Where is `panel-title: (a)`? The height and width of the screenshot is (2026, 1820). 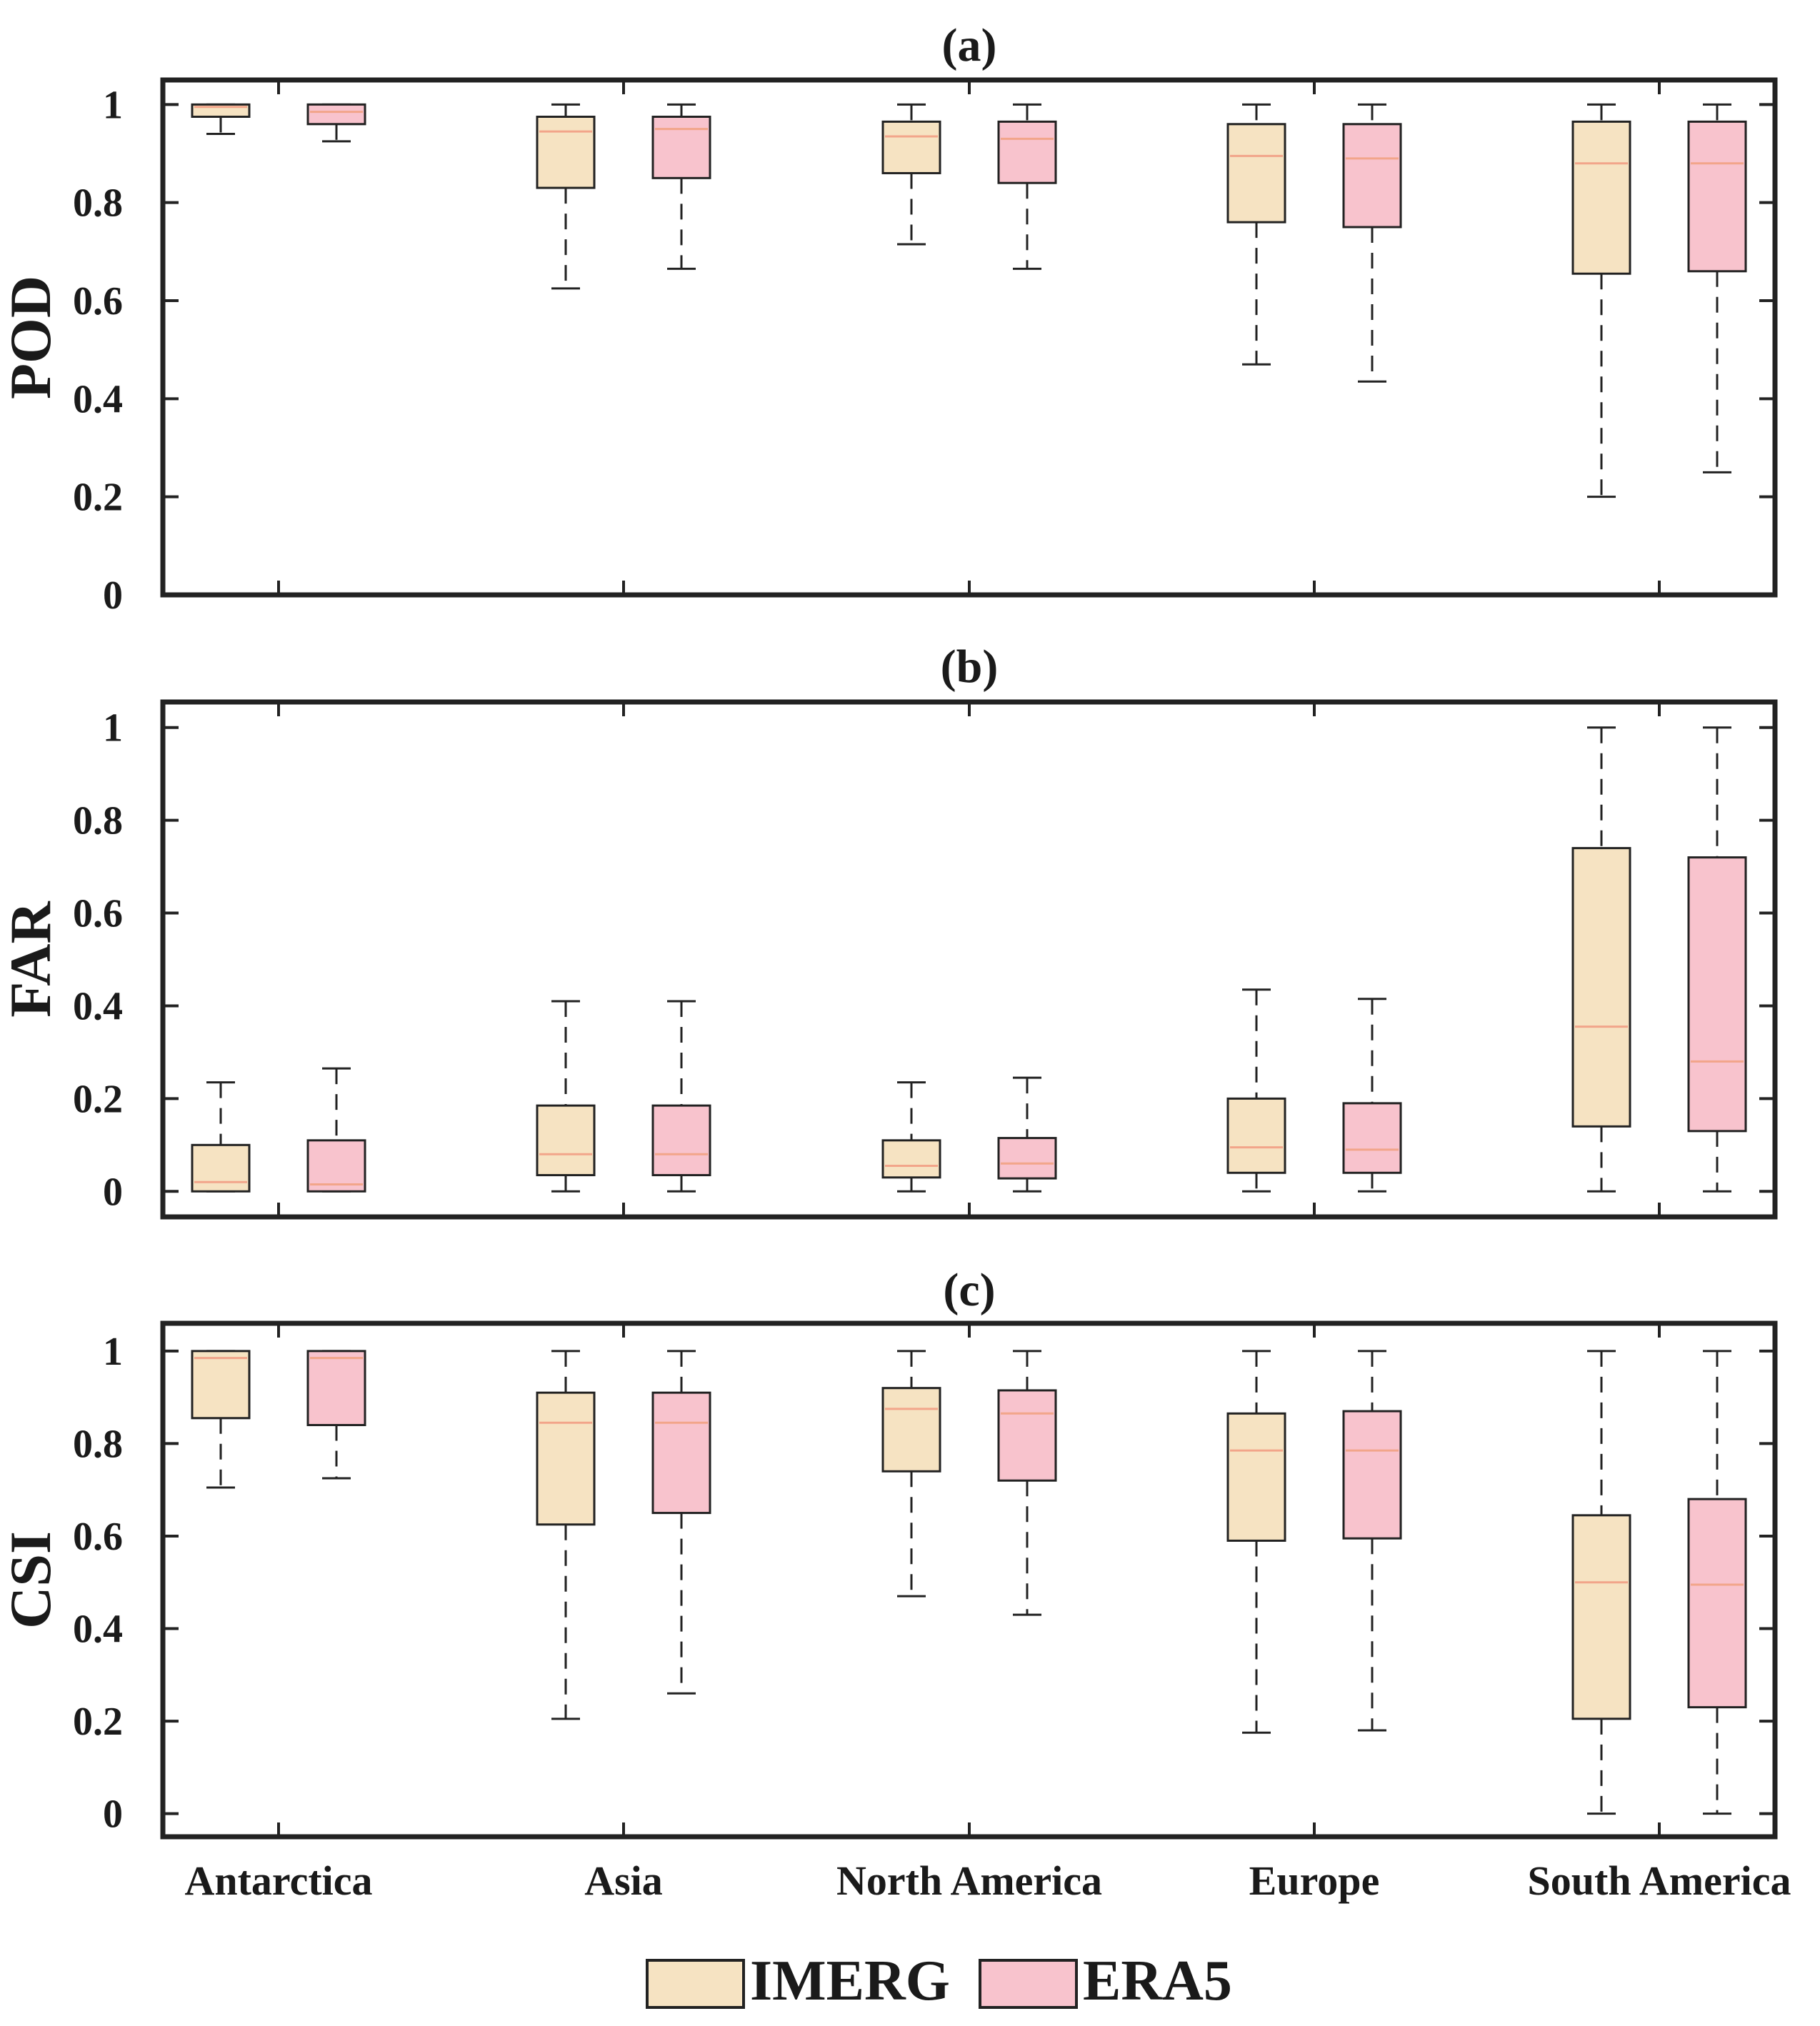 panel-title: (a) is located at coordinates (969, 45).